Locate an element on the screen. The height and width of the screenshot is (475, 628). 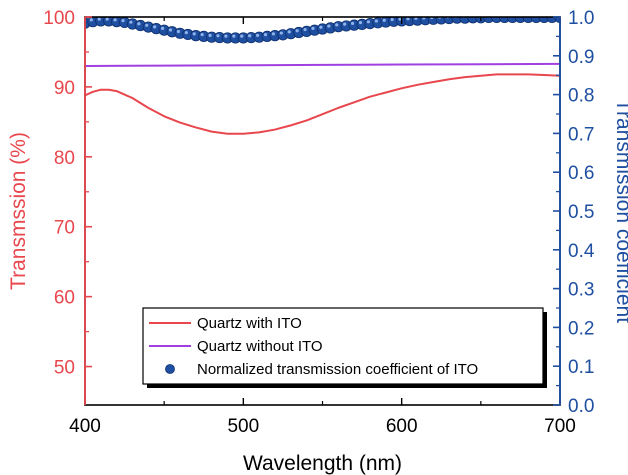
y-right-tick-label: 0.8 is located at coordinates (581, 96).